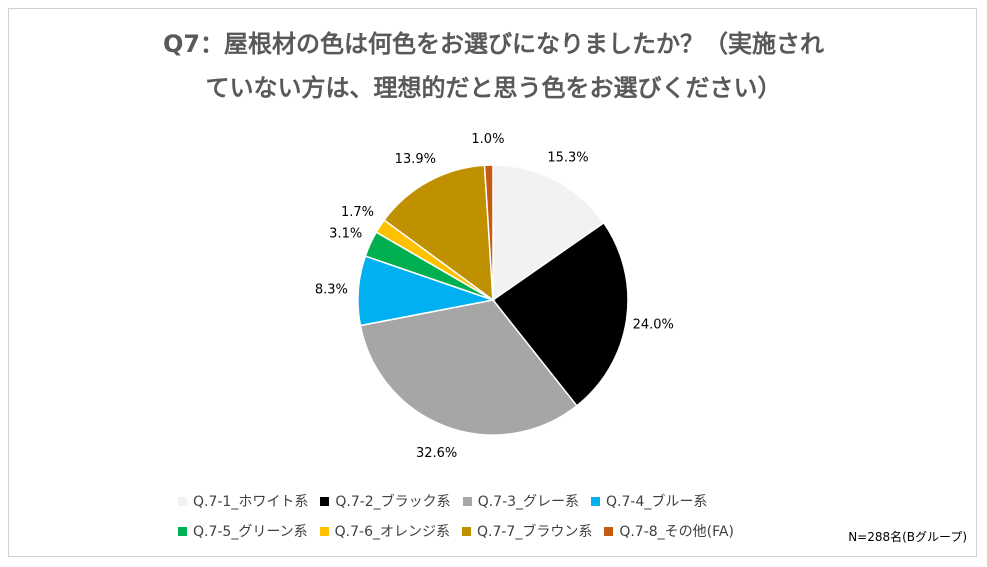 The width and height of the screenshot is (987, 567). I want to click on data-label-blue: 8.3%, so click(331, 290).